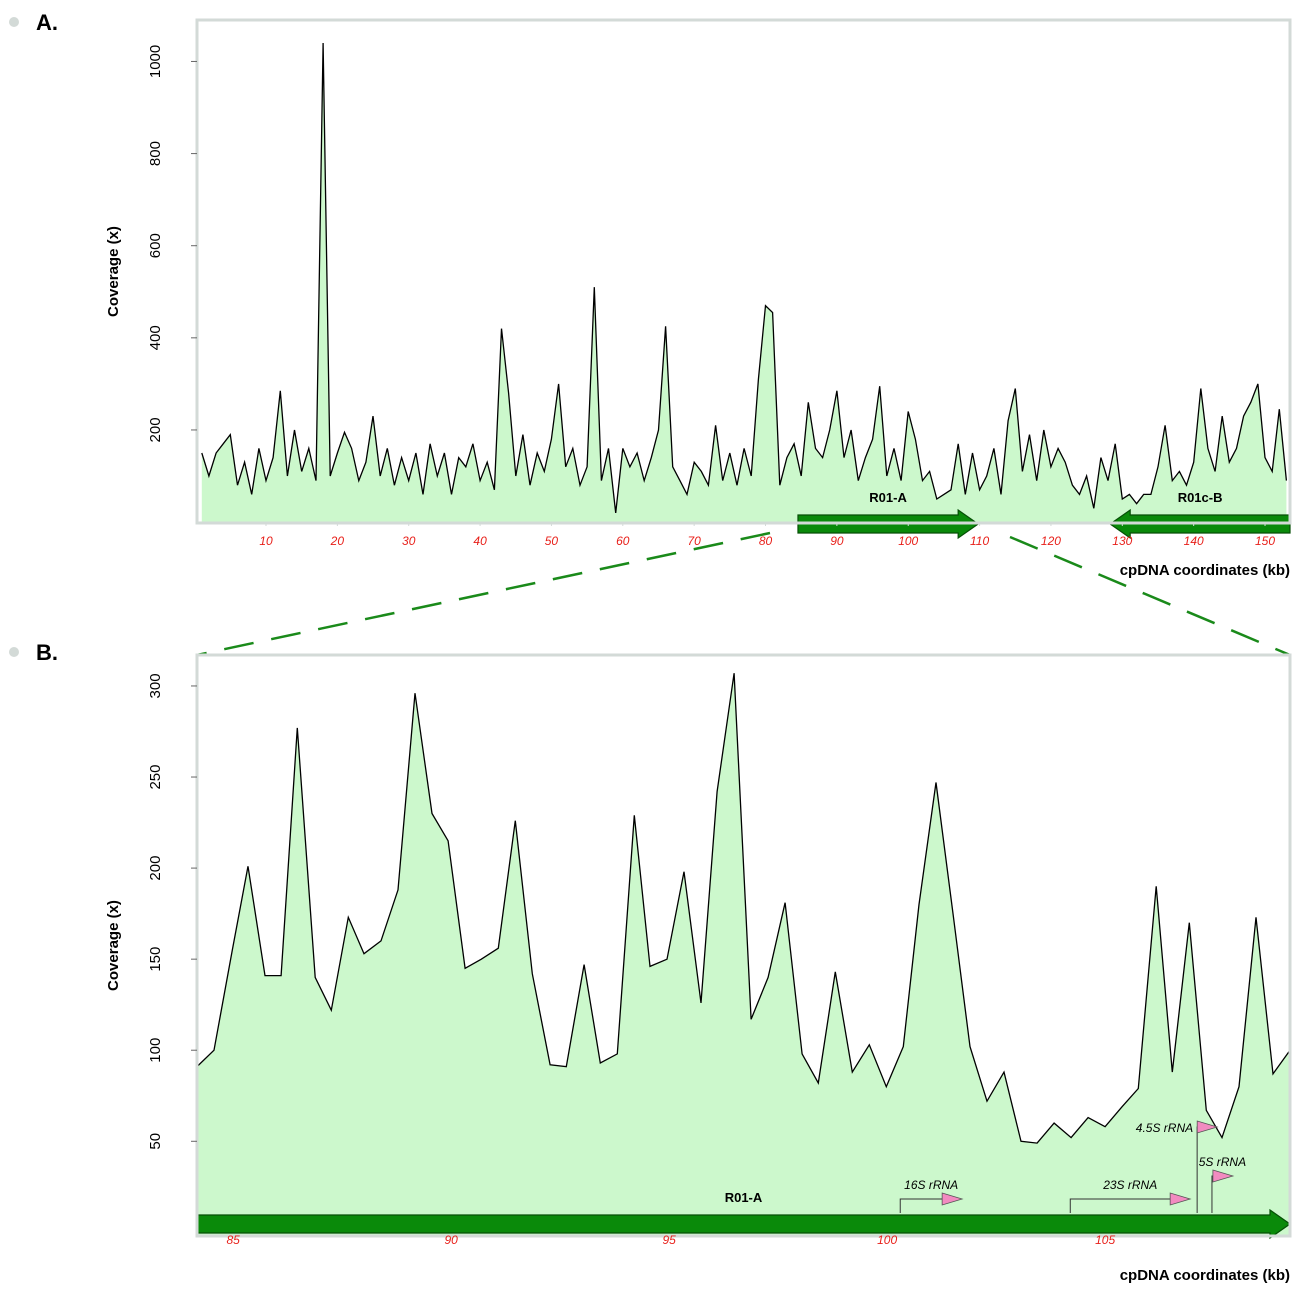  What do you see at coordinates (155, 337) in the screenshot?
I see `y-tick-label: 400` at bounding box center [155, 337].